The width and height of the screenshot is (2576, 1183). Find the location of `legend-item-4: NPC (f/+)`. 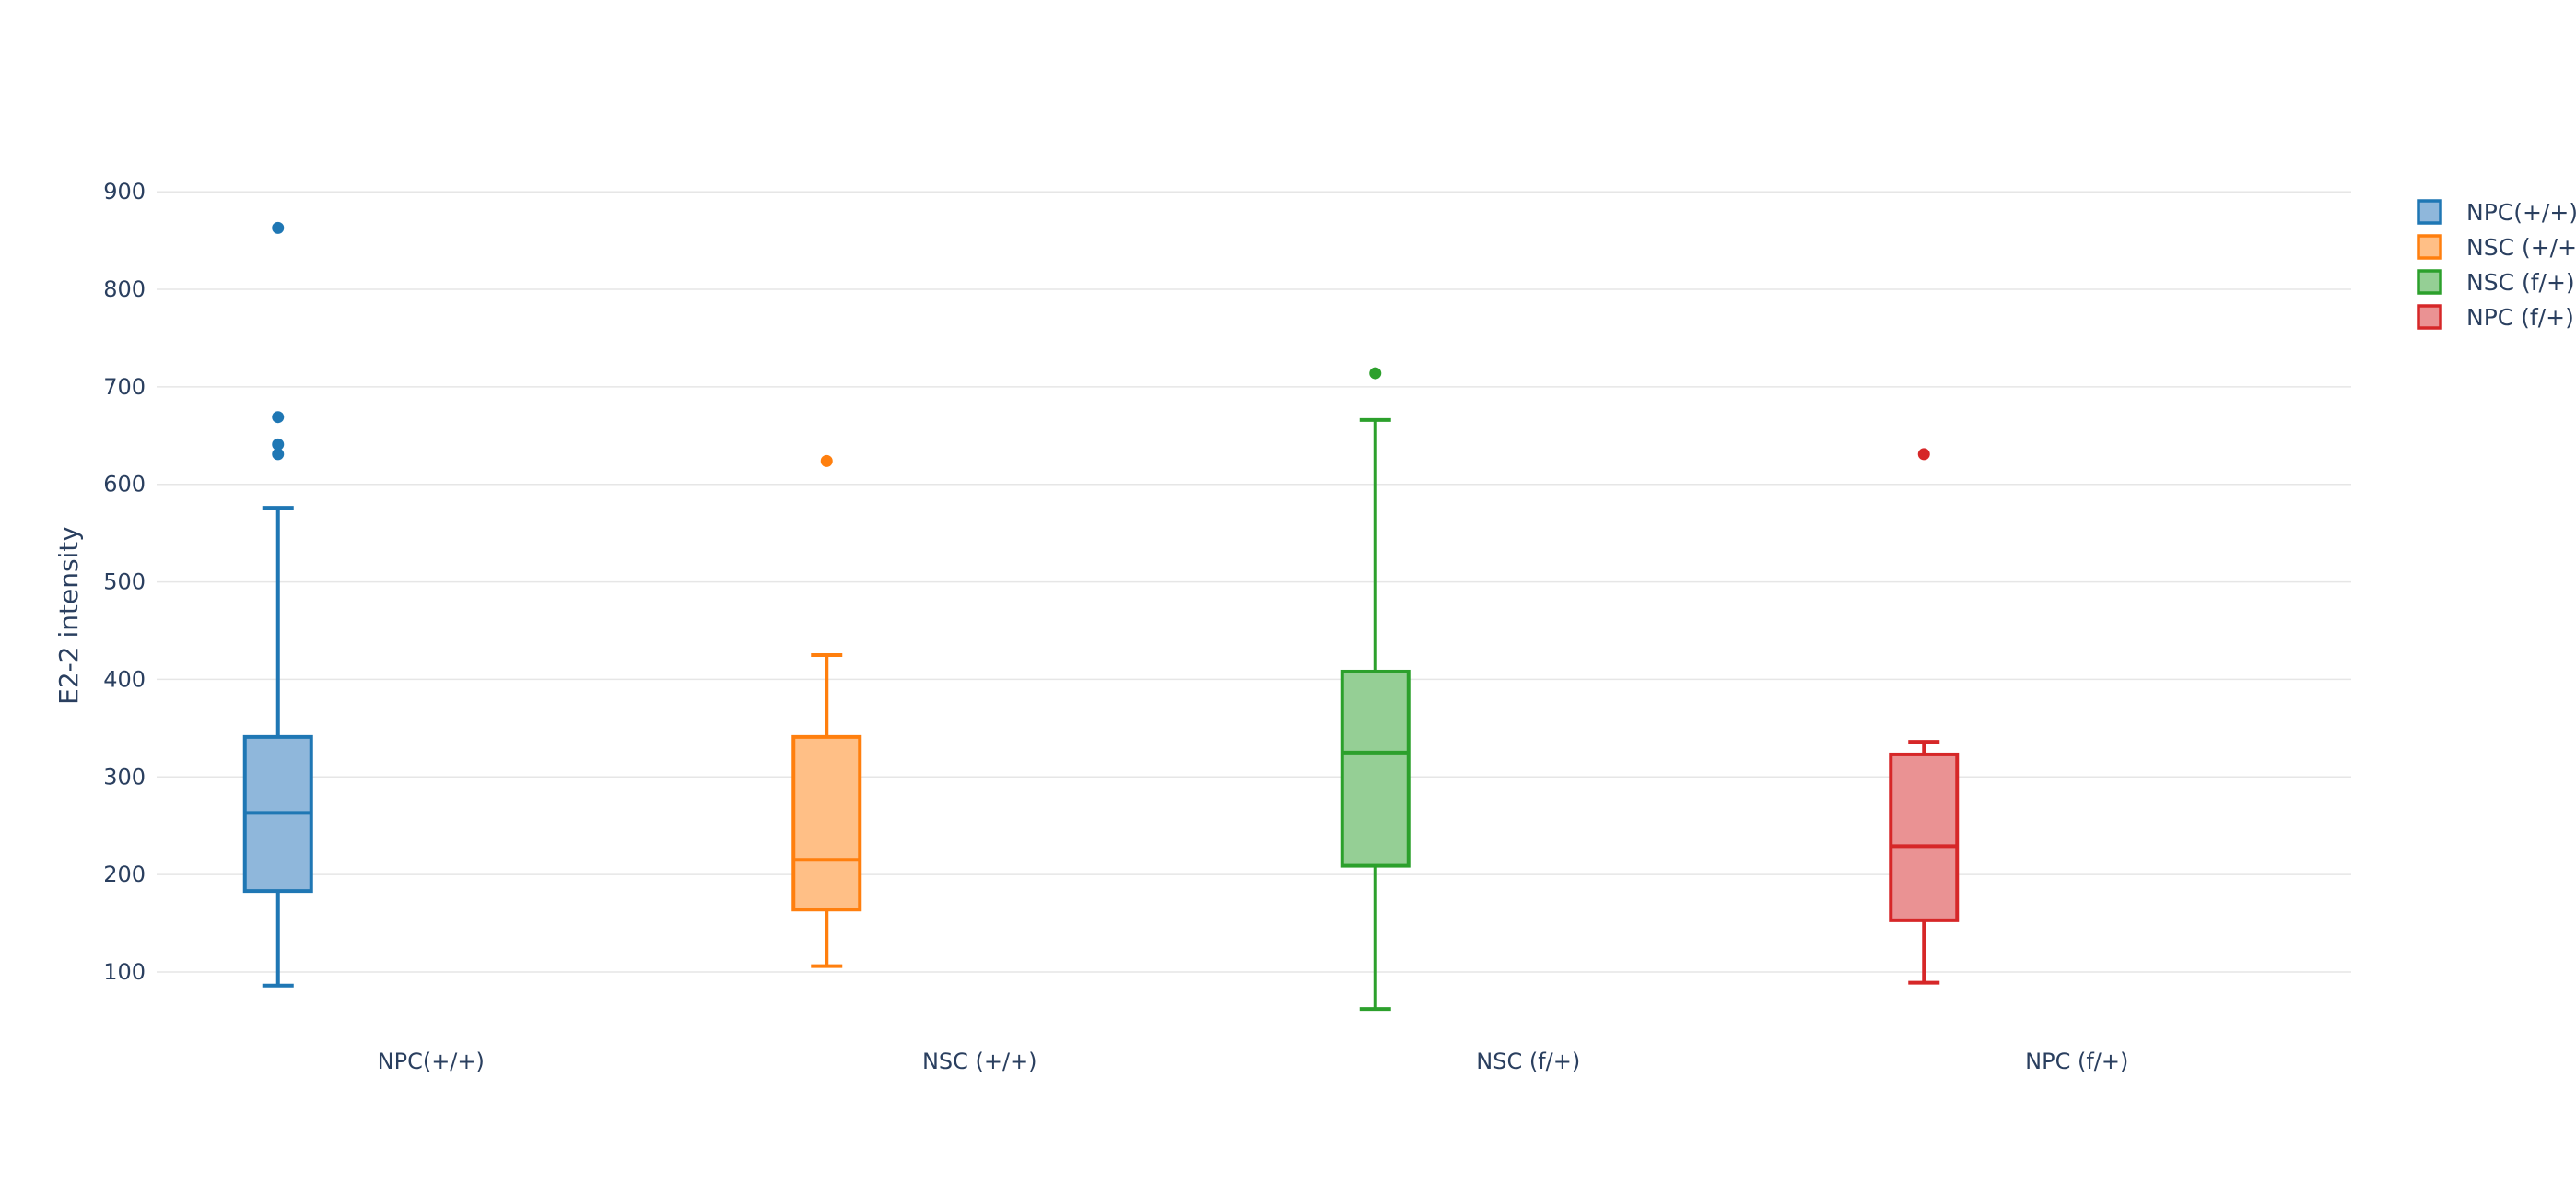

legend-item-4: NPC (f/+) is located at coordinates (2495, 317).